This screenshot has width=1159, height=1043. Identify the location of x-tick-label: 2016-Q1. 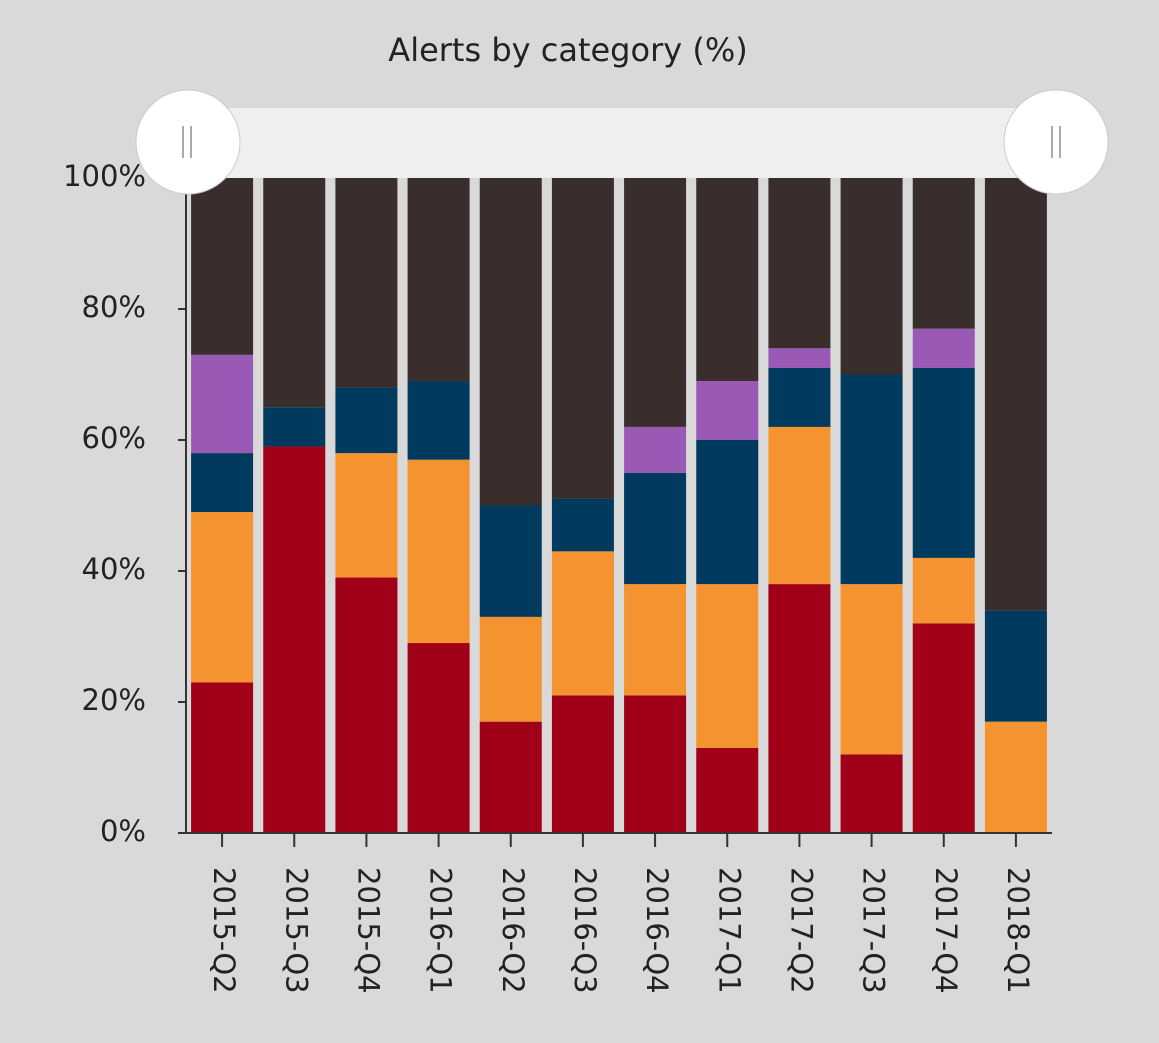
(441, 930).